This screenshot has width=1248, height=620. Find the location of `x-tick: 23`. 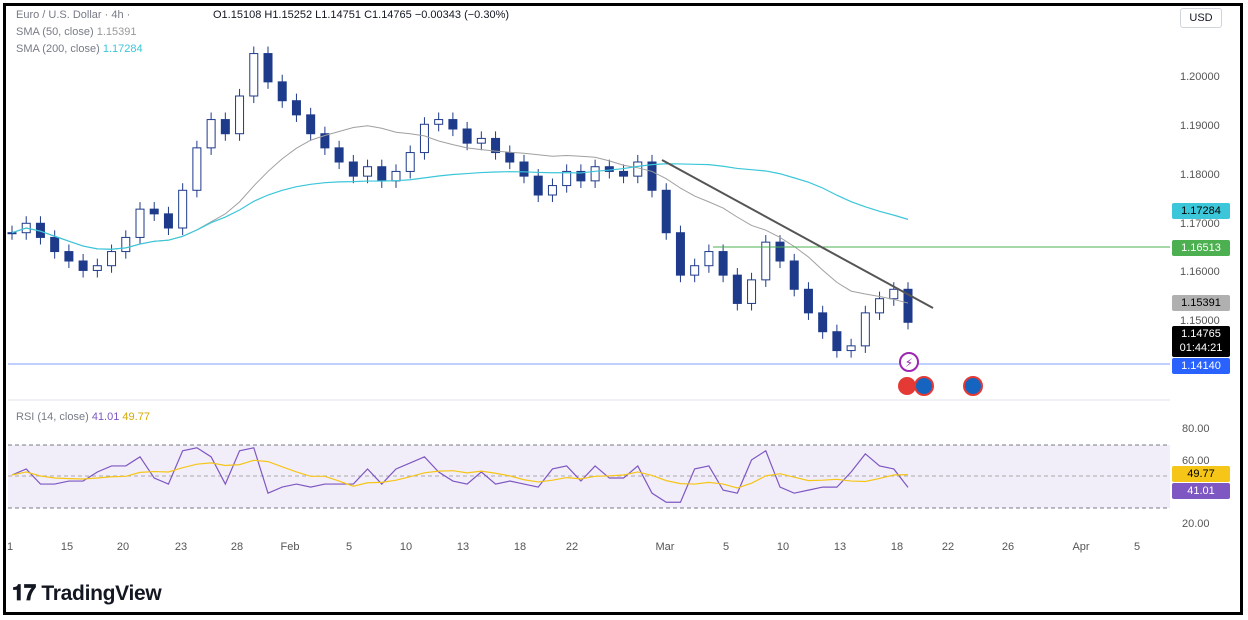

x-tick: 23 is located at coordinates (181, 547).